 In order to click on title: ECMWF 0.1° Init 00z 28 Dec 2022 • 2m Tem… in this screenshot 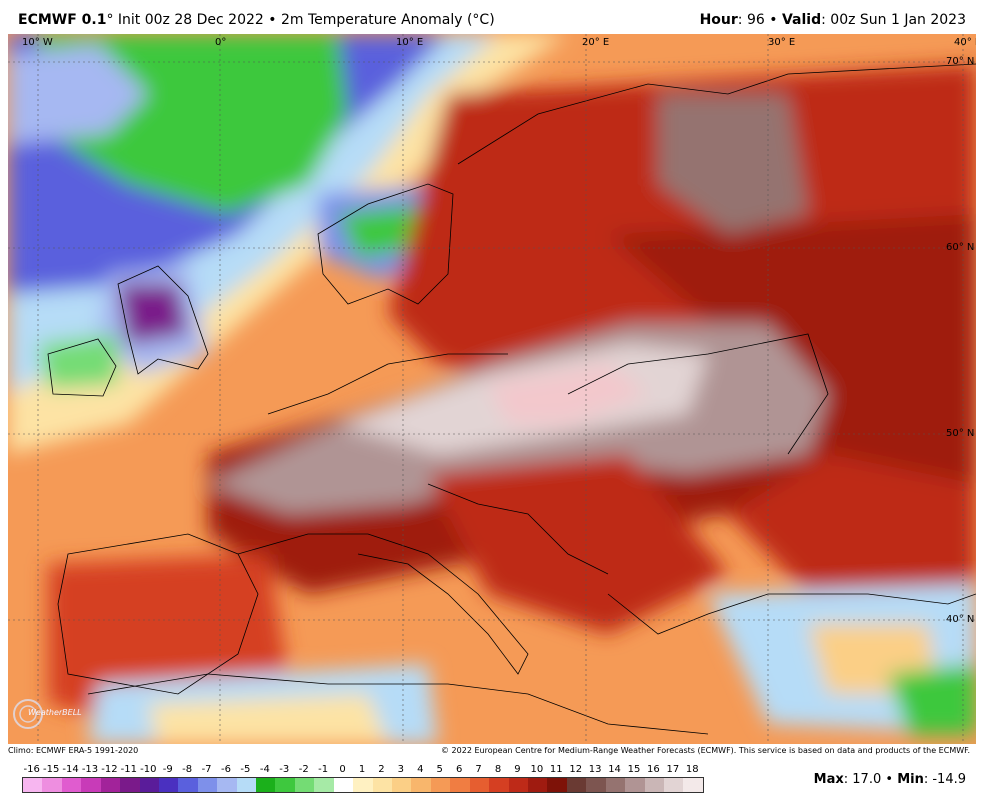, I will do `click(256, 20)`.